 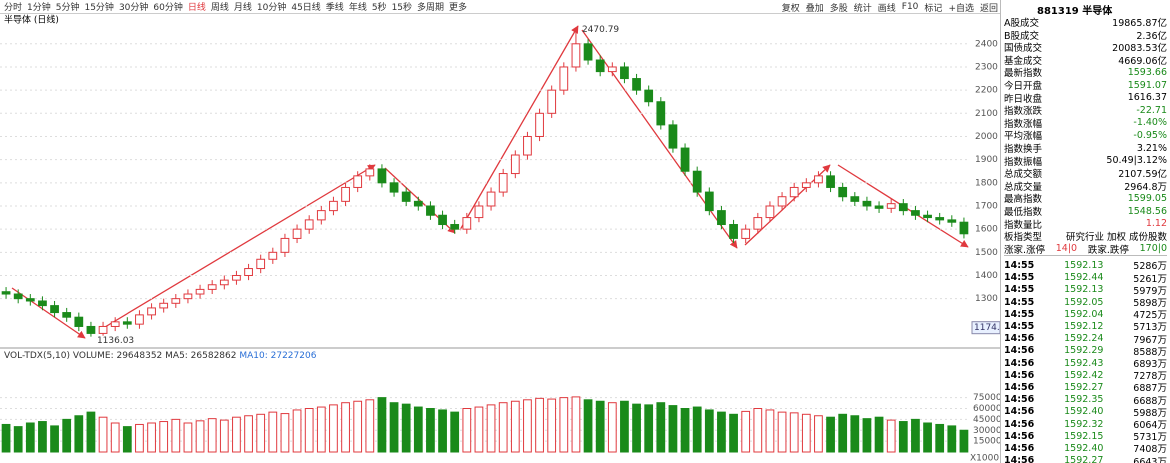 I want to click on low-label: 1136.03, so click(x=115, y=341).